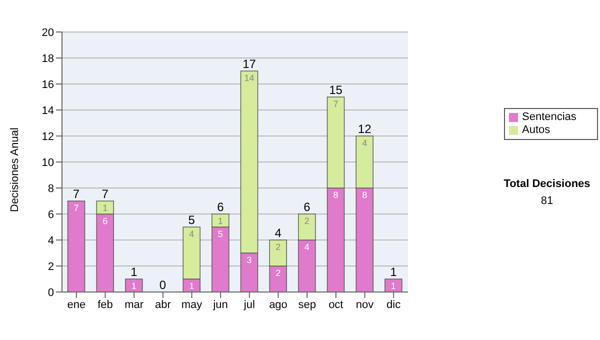 This screenshot has height=340, width=600. I want to click on text: 81, so click(547, 201).